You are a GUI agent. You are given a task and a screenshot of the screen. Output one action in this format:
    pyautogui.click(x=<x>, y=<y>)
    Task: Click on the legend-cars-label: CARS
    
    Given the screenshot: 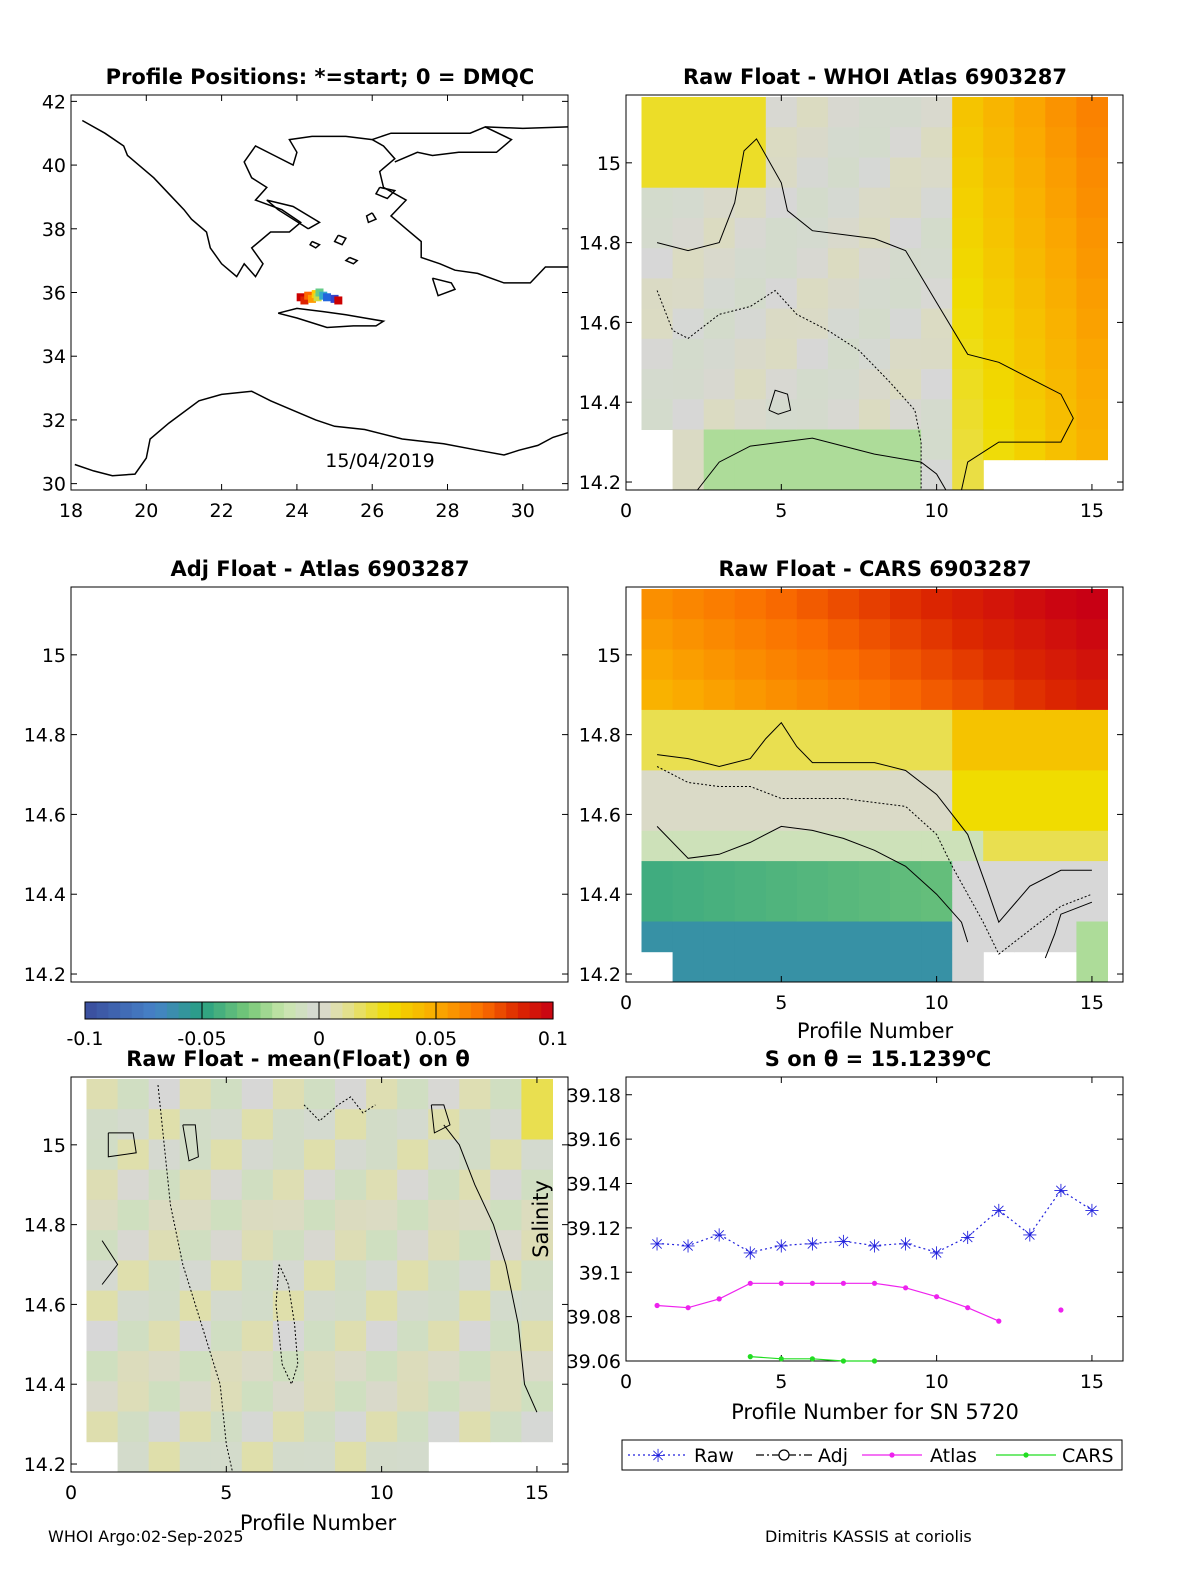 What is the action you would take?
    pyautogui.click(x=1088, y=1456)
    